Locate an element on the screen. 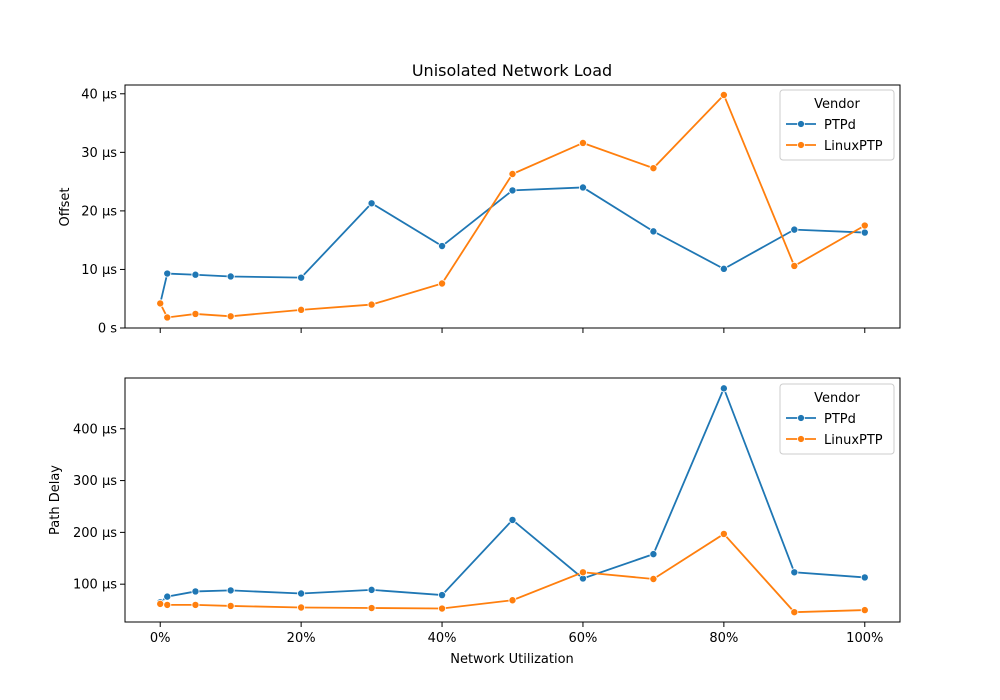  path-delay-x-tick-label: 100% is located at coordinates (864, 638).